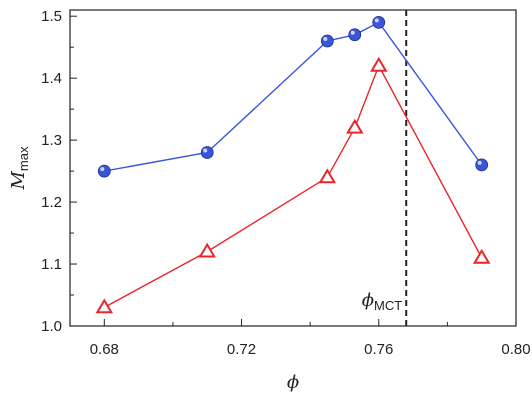 This screenshot has width=532, height=400. What do you see at coordinates (51, 264) in the screenshot?
I see `y-tick-label: 1.1` at bounding box center [51, 264].